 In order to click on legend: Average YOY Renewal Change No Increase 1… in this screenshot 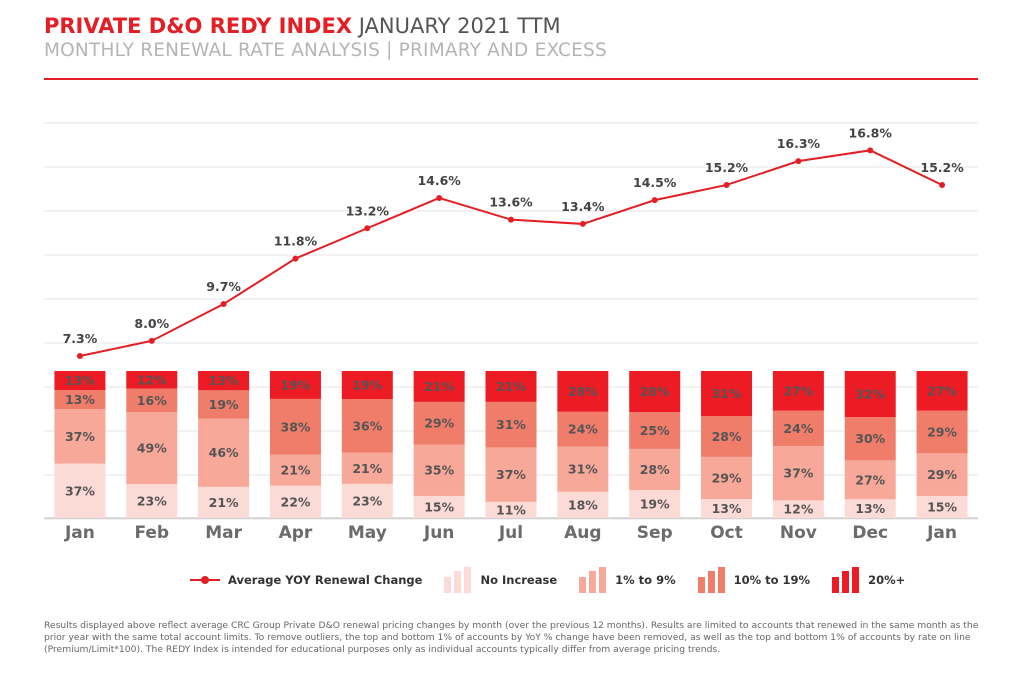, I will do `click(558, 580)`.